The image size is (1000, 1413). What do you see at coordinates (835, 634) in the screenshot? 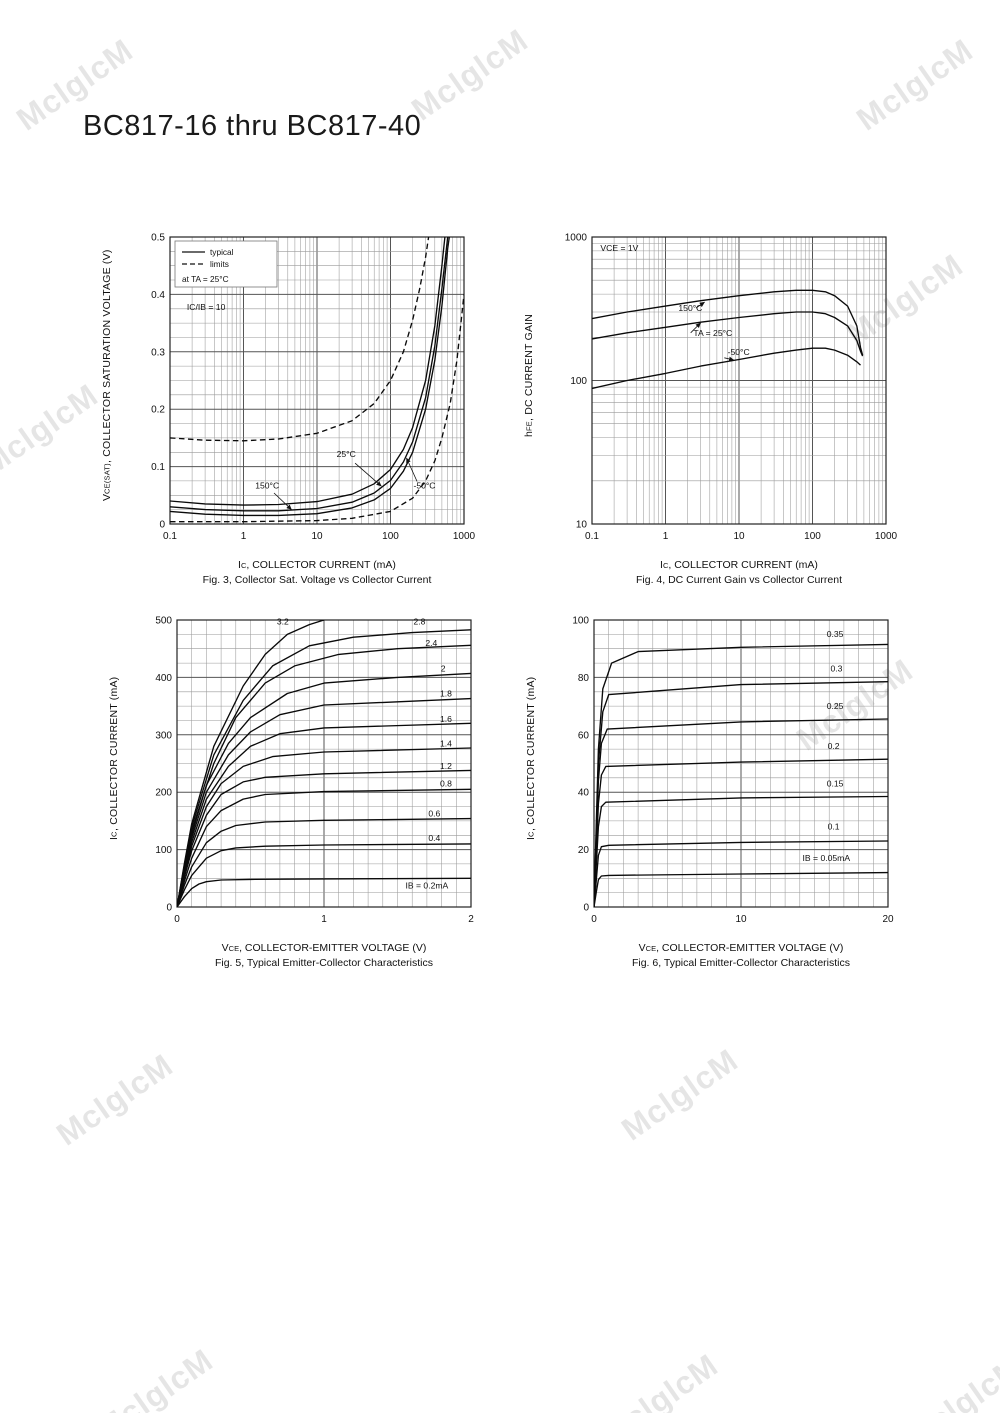
I see `svg-text: 0.35` at bounding box center [835, 634].